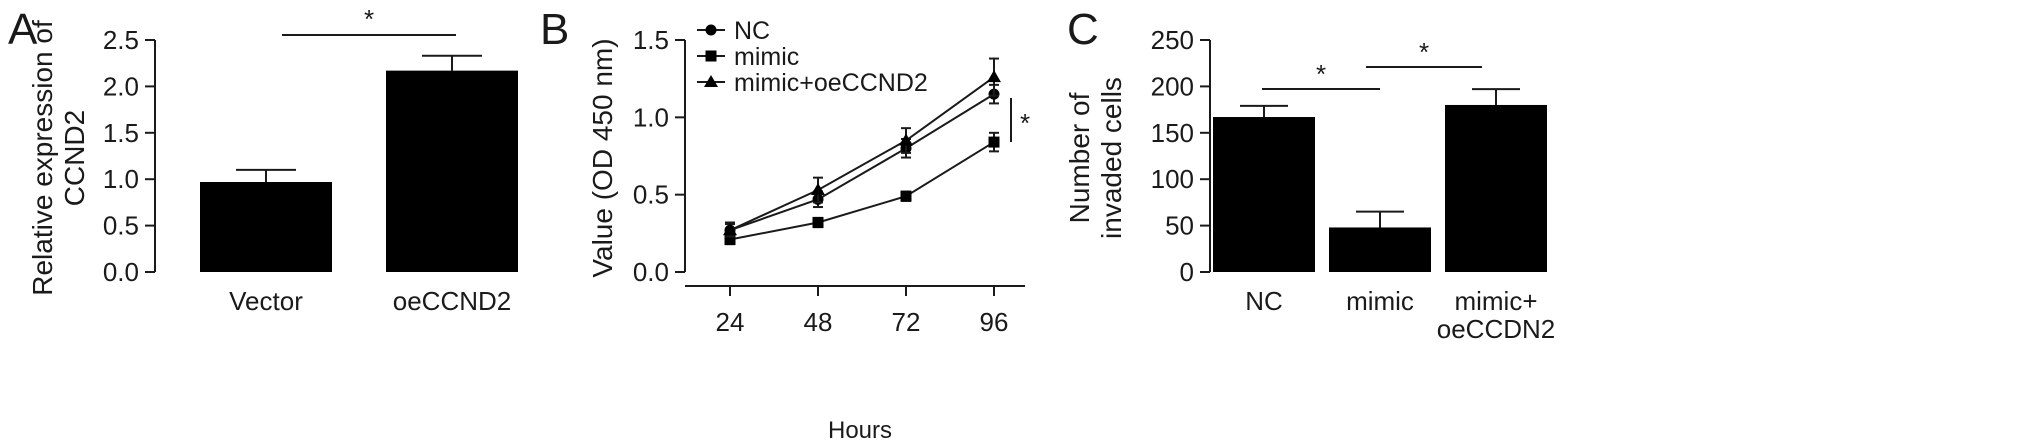 This screenshot has width=2031, height=446. I want to click on panel-b-letter: B, so click(554, 29).